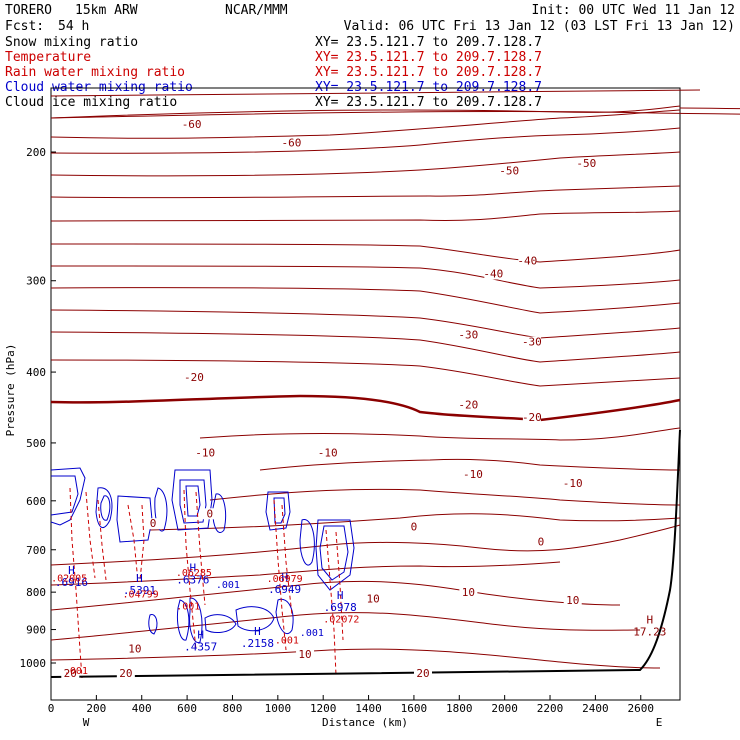 The image size is (740, 740). What do you see at coordinates (142, 708) in the screenshot?
I see `x-tick-label: 400` at bounding box center [142, 708].